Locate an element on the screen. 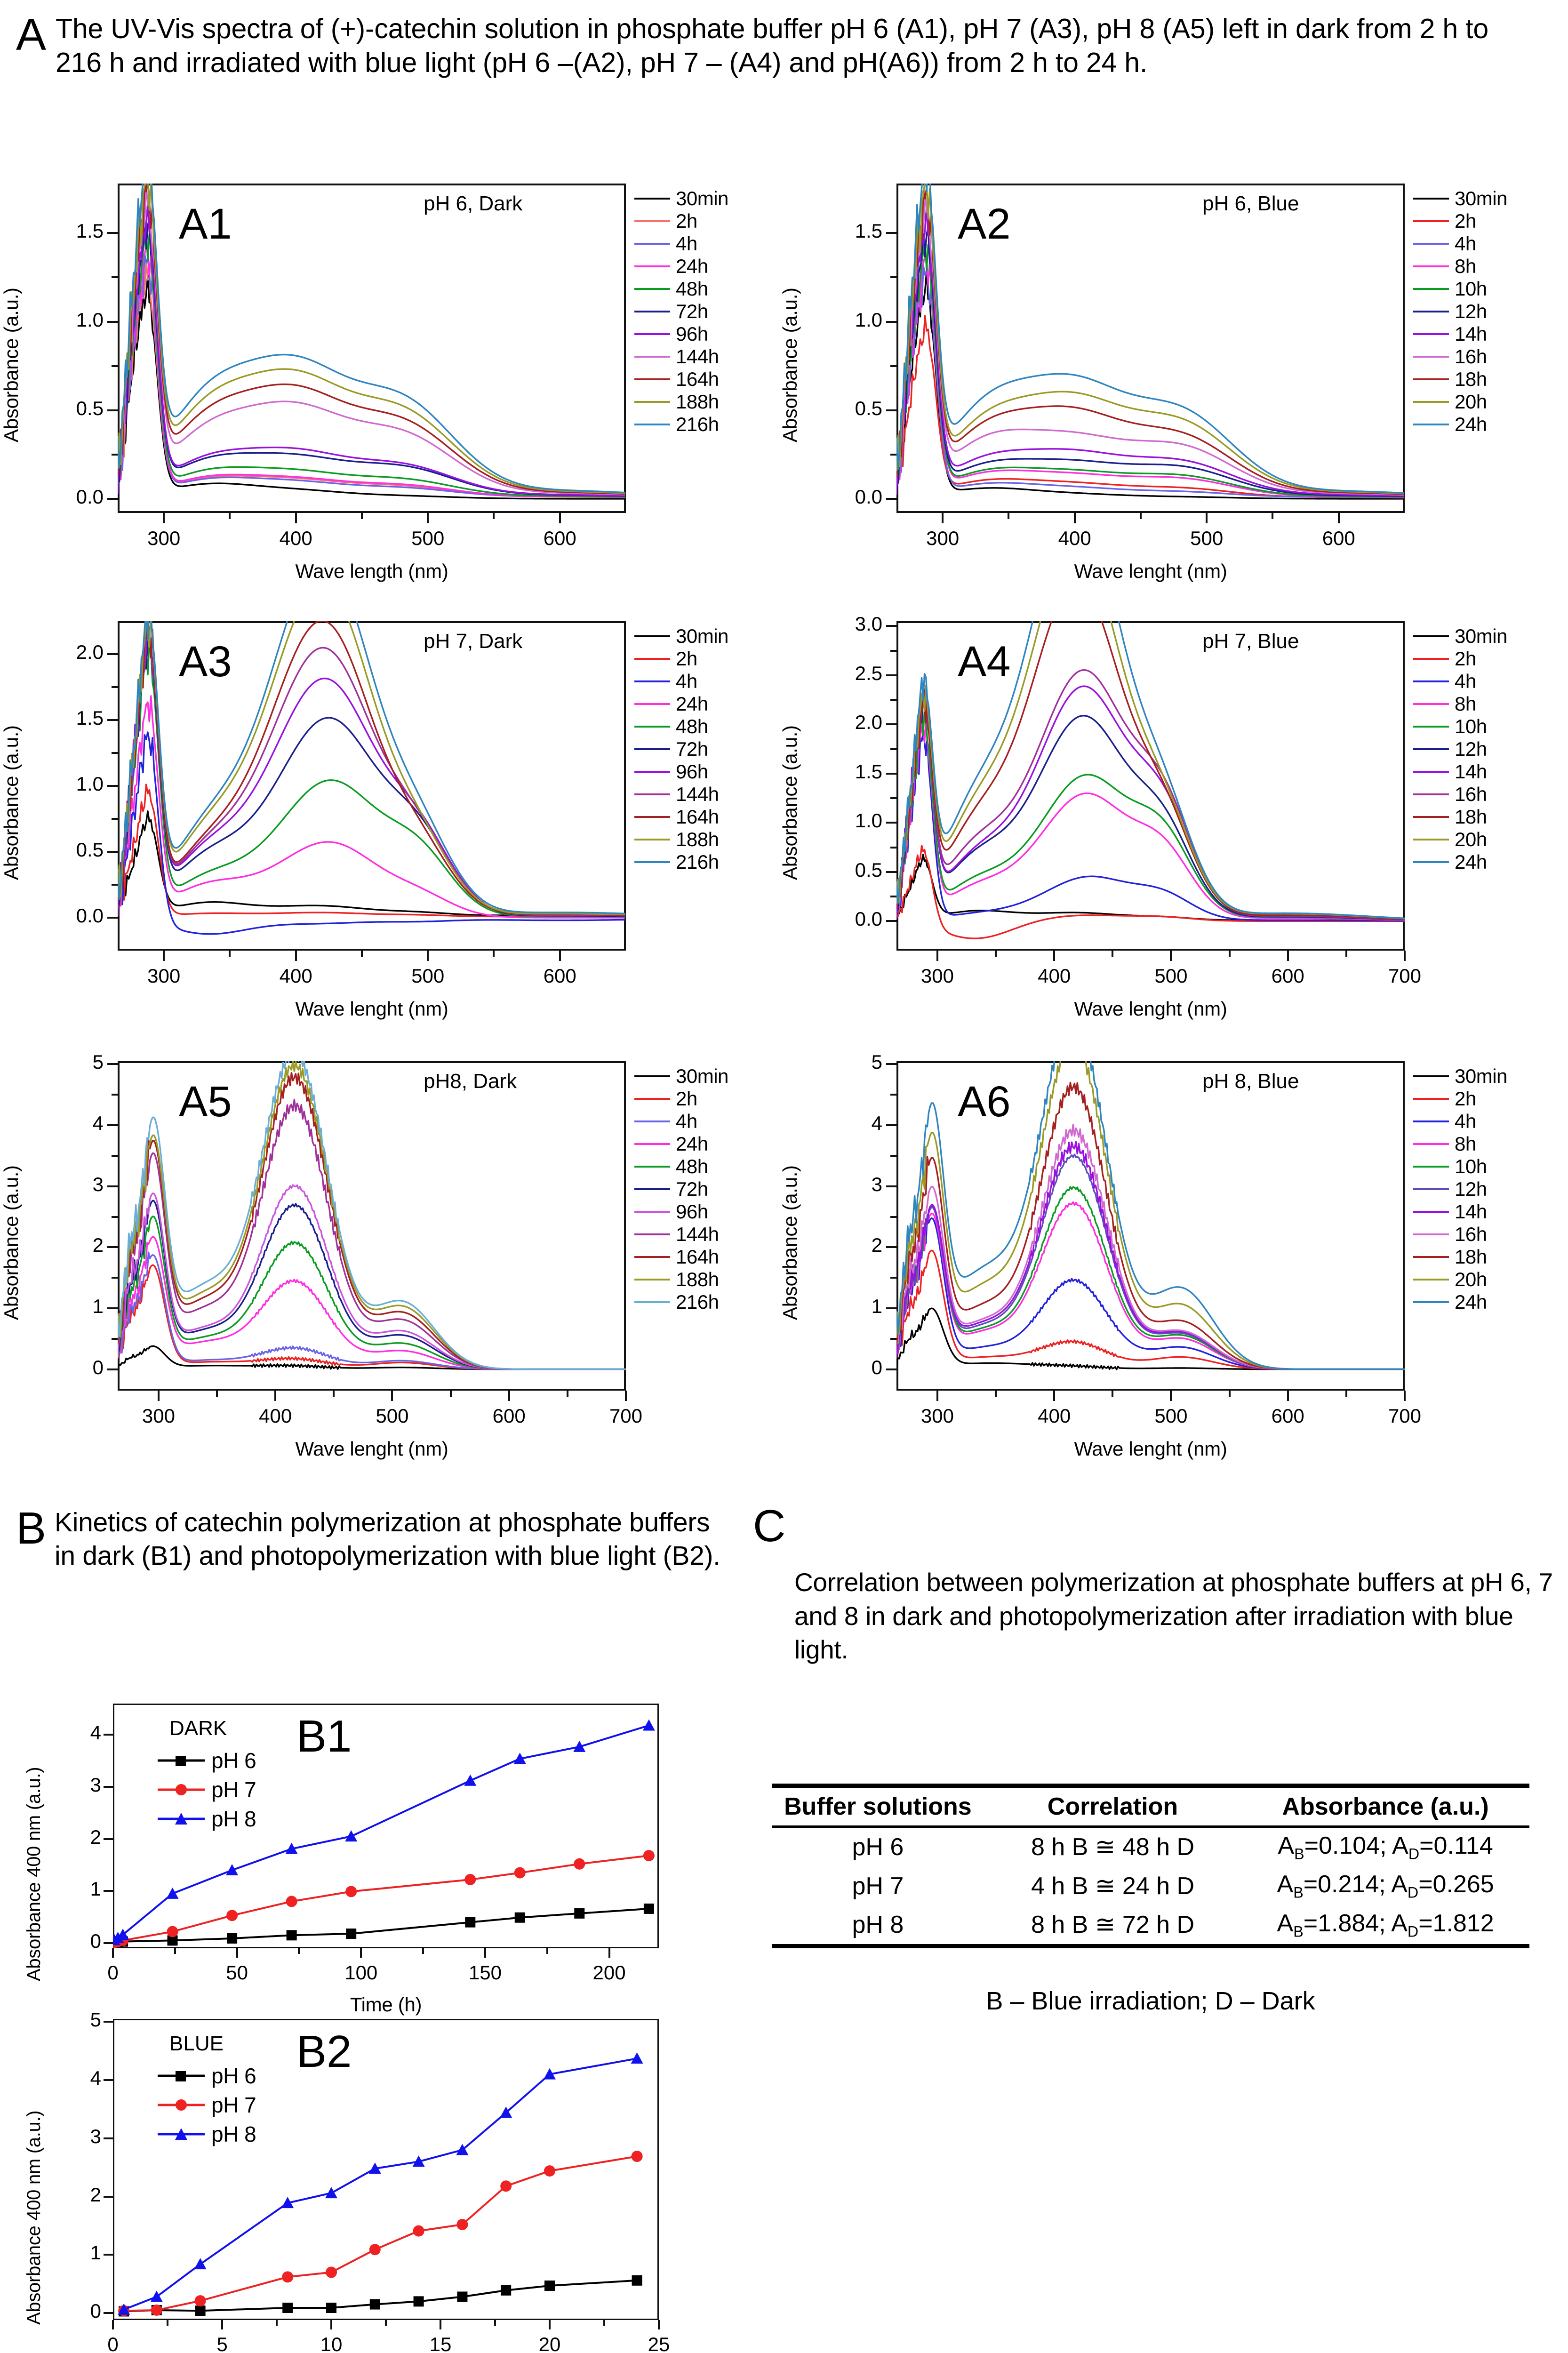 Image resolution: width=1568 pixels, height=2353 pixels. group-label: DARK is located at coordinates (198, 1729).